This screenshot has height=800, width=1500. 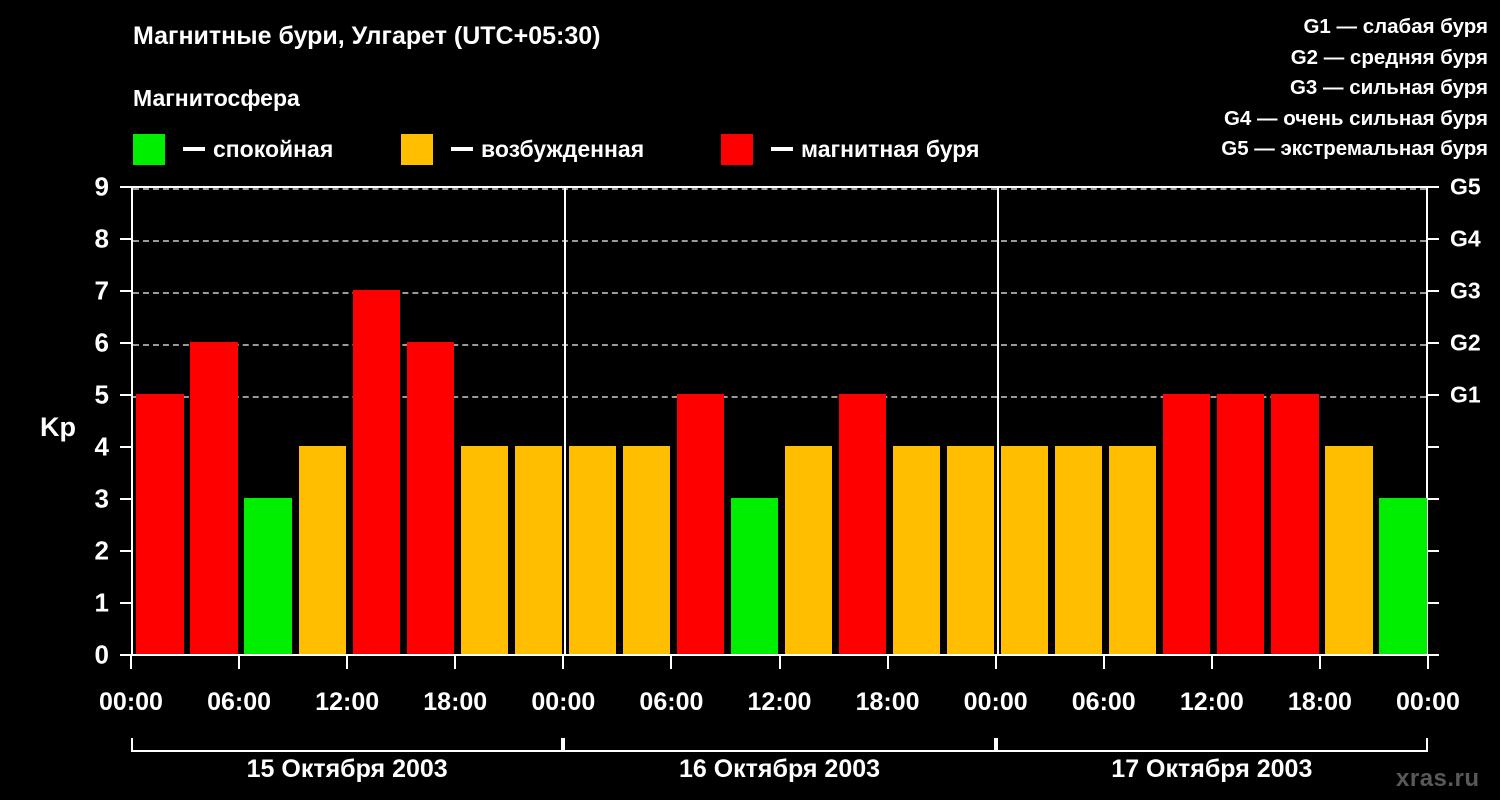 I want to click on page-title: Магнитные бури, Улгарет (UTC+05:30), so click(x=367, y=36).